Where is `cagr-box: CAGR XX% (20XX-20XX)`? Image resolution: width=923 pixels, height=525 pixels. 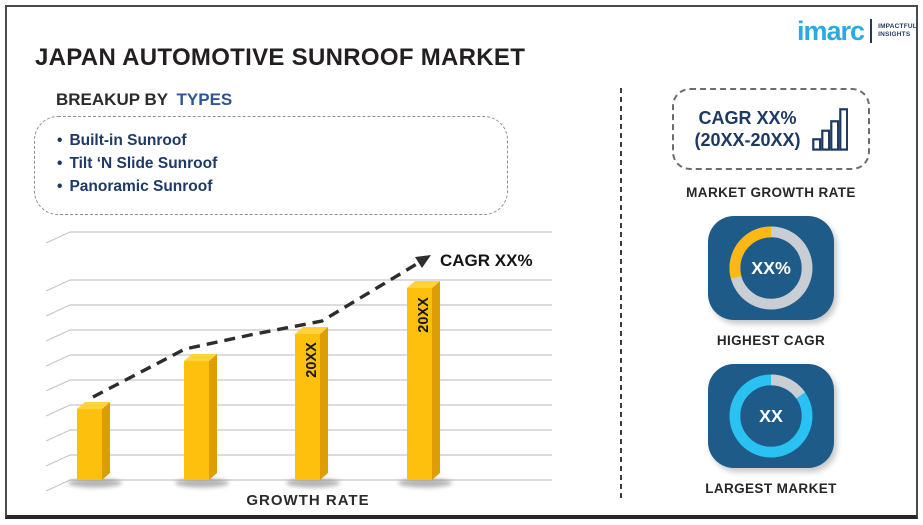
cagr-box: CAGR XX% (20XX-20XX) is located at coordinates (771, 129).